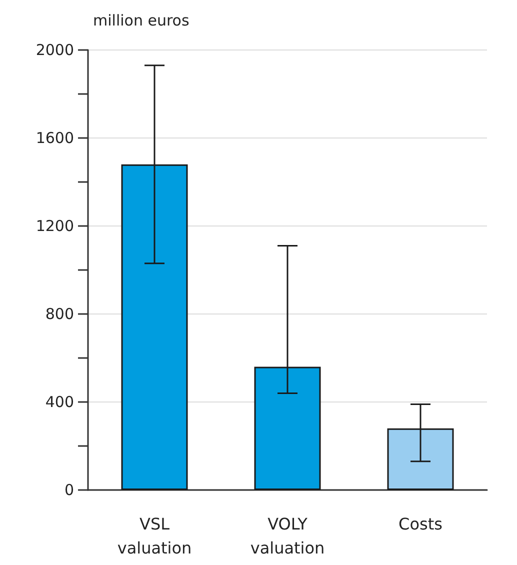 The height and width of the screenshot is (565, 517). What do you see at coordinates (420, 524) in the screenshot?
I see `x-tick-label: Costs` at bounding box center [420, 524].